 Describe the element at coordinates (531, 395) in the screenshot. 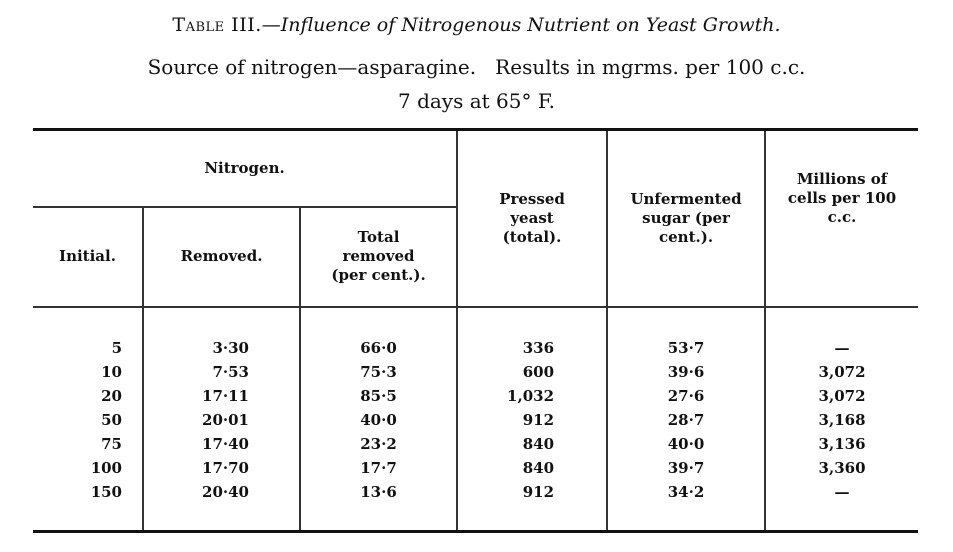

I see `cell-pressed-yeast: 1,032` at that location.